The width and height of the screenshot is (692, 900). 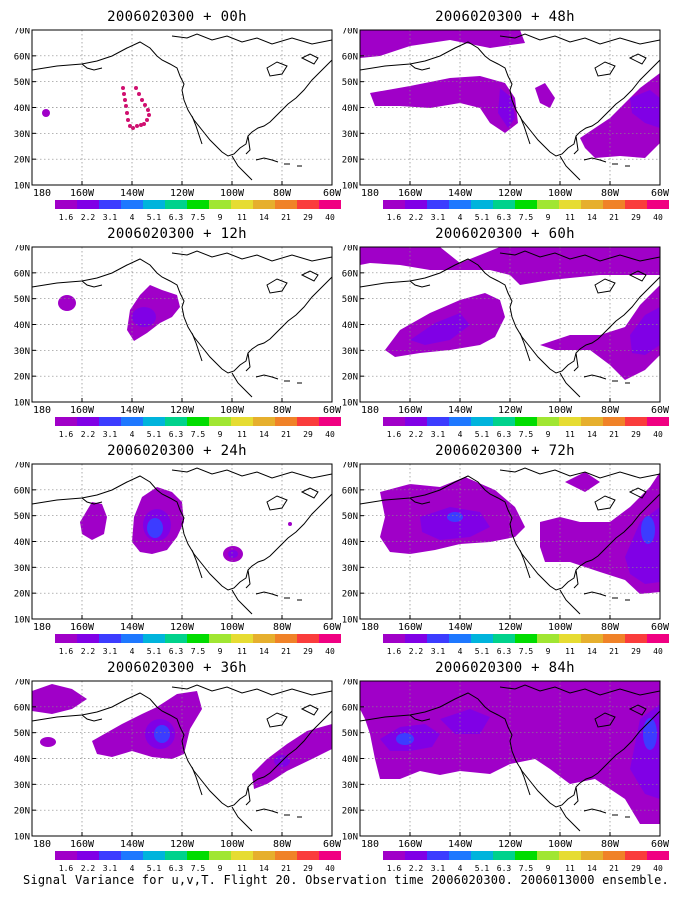 I want to click on x-tick-label: 60W, so click(x=332, y=844).